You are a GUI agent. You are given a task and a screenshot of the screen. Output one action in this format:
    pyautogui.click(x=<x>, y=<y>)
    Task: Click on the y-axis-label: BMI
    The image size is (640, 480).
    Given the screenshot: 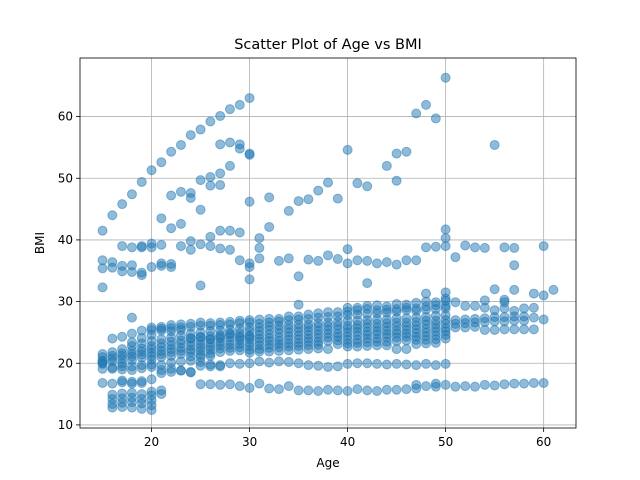 What is the action you would take?
    pyautogui.click(x=40, y=243)
    